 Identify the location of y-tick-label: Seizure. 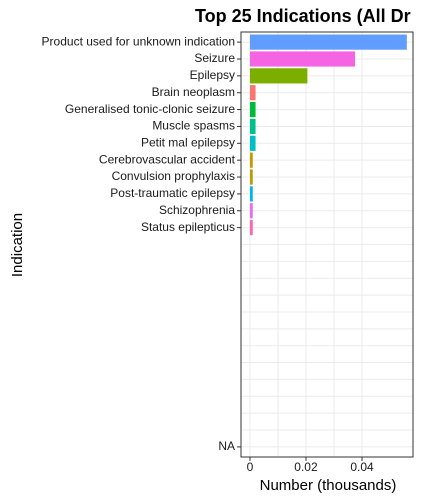
(214, 58).